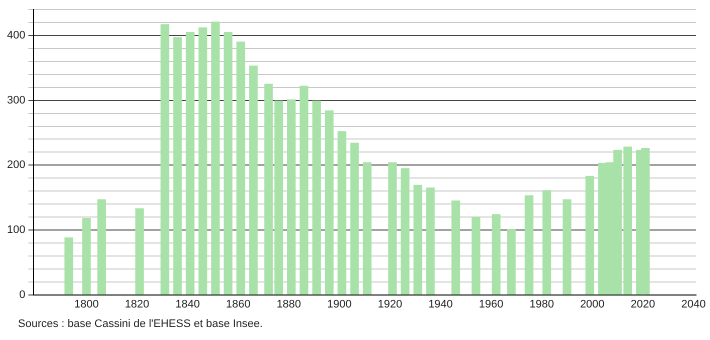 This screenshot has width=710, height=340. I want to click on x-tick-label: 2040, so click(693, 304).